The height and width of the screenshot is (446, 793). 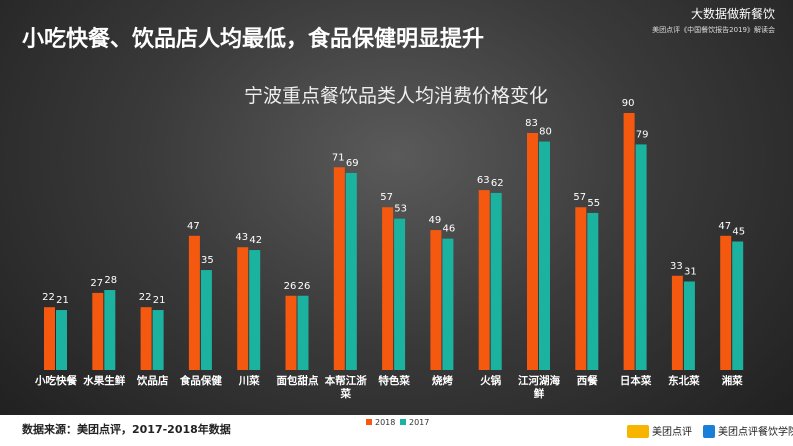 I want to click on x-tick-label-box: 食品保健, so click(x=200, y=381).